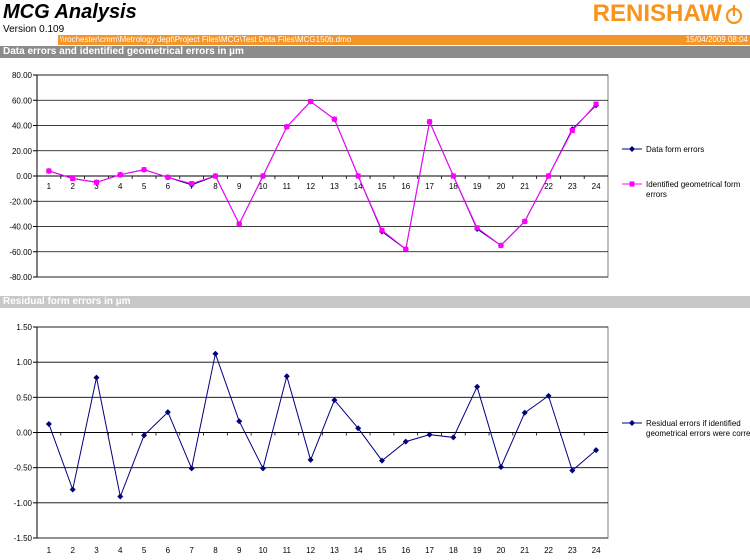  I want to click on x-tick-label: 4, so click(120, 550).